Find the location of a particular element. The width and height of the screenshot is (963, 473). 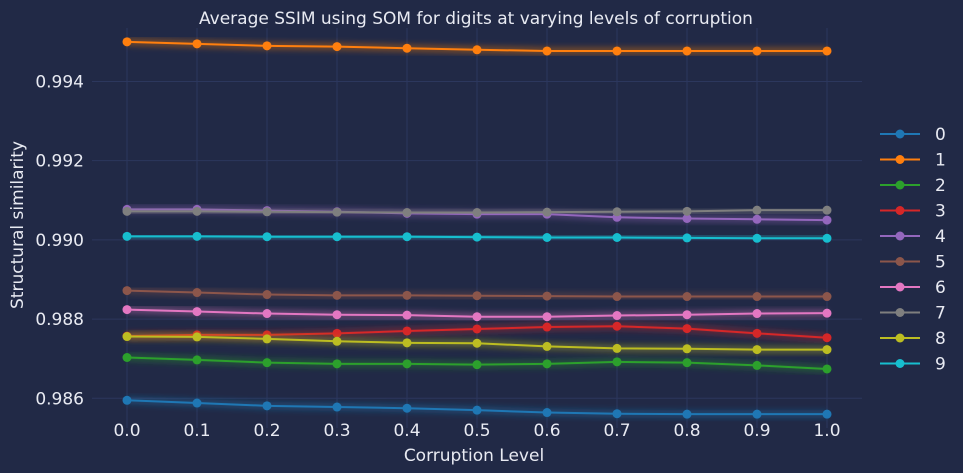

legend-item-7: 7 is located at coordinates (913, 314).